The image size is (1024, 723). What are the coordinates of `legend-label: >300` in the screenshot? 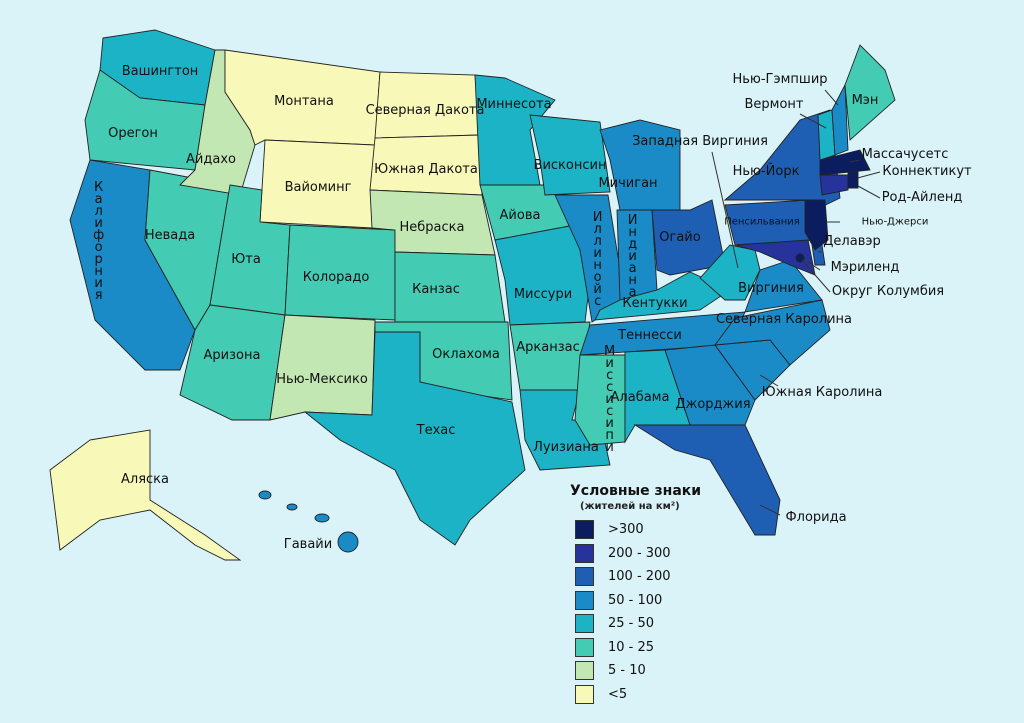 It's located at (626, 530).